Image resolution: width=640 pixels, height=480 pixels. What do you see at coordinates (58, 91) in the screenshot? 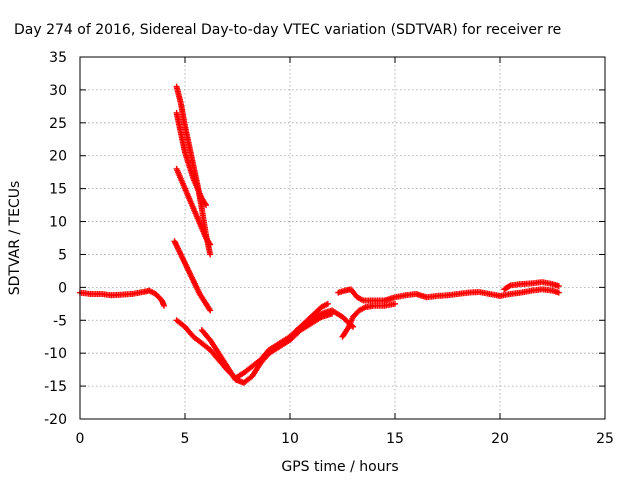
I see `y-tick-label: 30` at bounding box center [58, 91].